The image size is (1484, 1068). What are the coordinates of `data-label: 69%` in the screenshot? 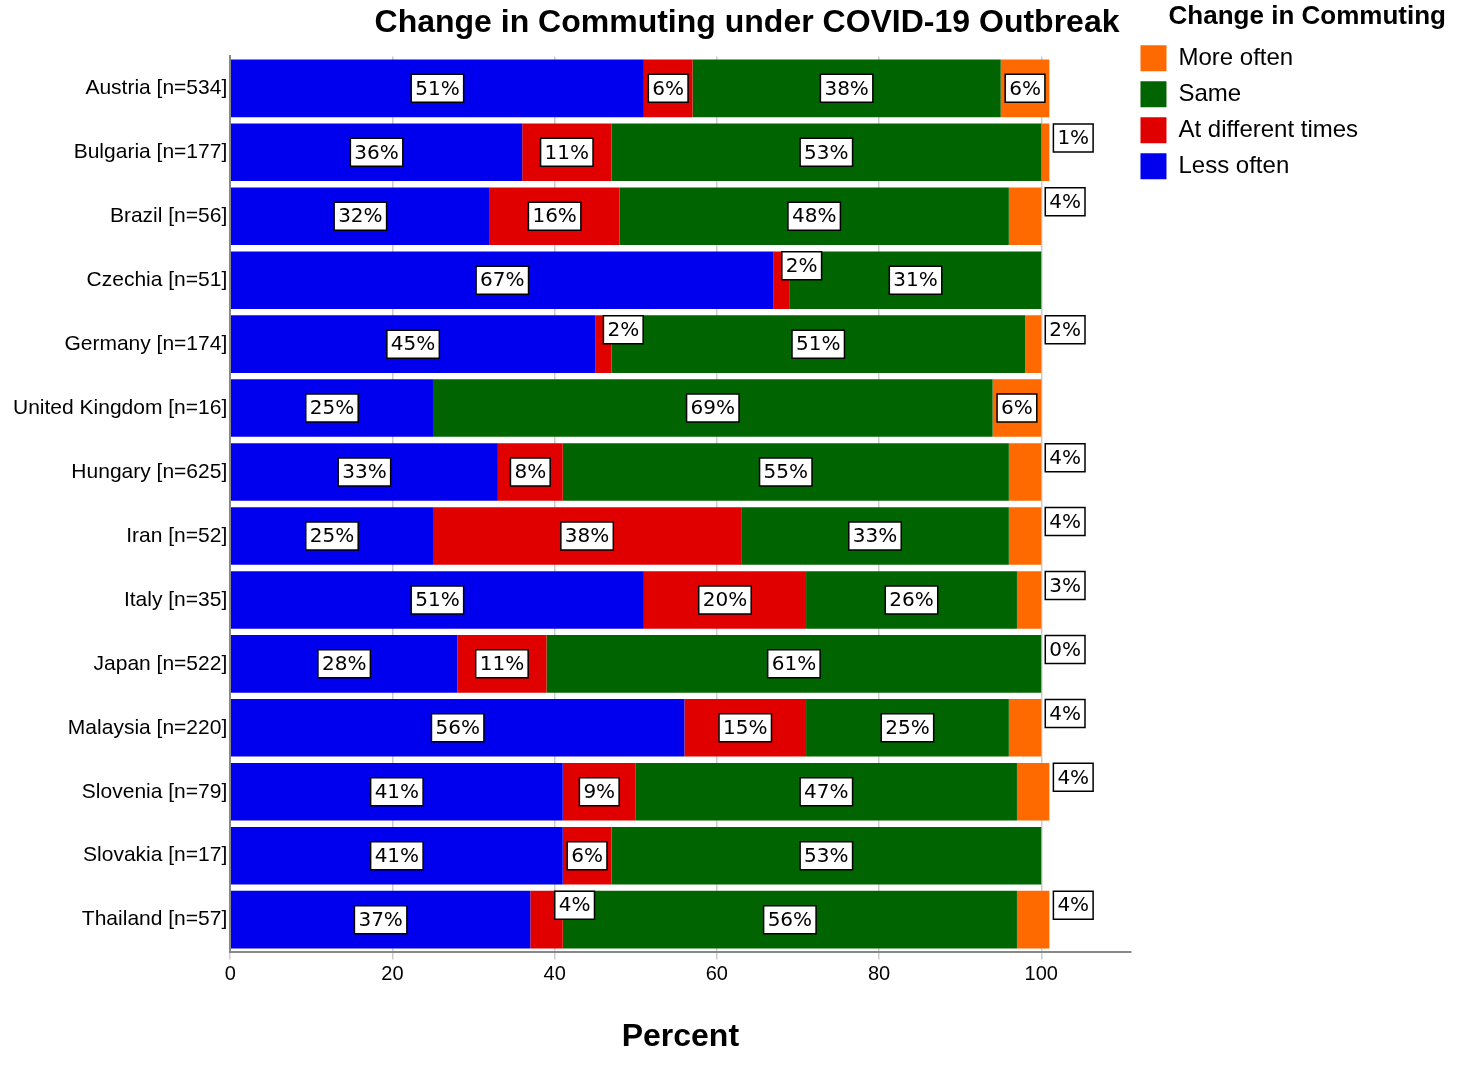 It's located at (713, 407).